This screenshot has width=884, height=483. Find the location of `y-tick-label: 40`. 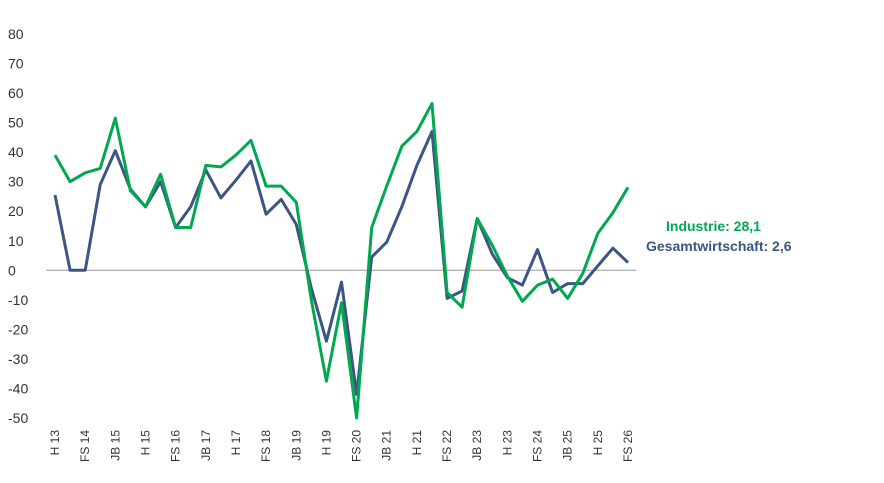

y-tick-label: 40 is located at coordinates (16, 152).